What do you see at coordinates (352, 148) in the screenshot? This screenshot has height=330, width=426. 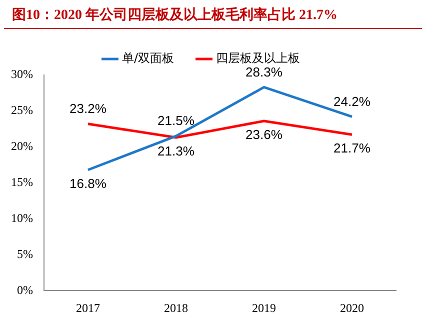 I see `data-label: 21.7%` at bounding box center [352, 148].